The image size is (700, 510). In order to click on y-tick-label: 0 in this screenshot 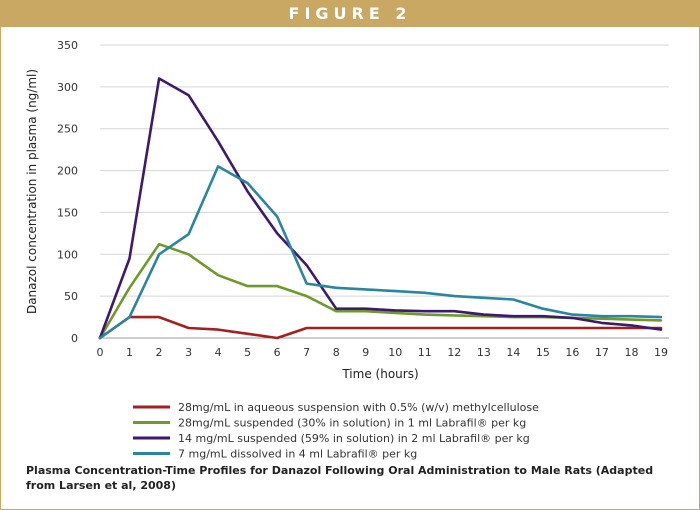, I will do `click(74, 338)`.